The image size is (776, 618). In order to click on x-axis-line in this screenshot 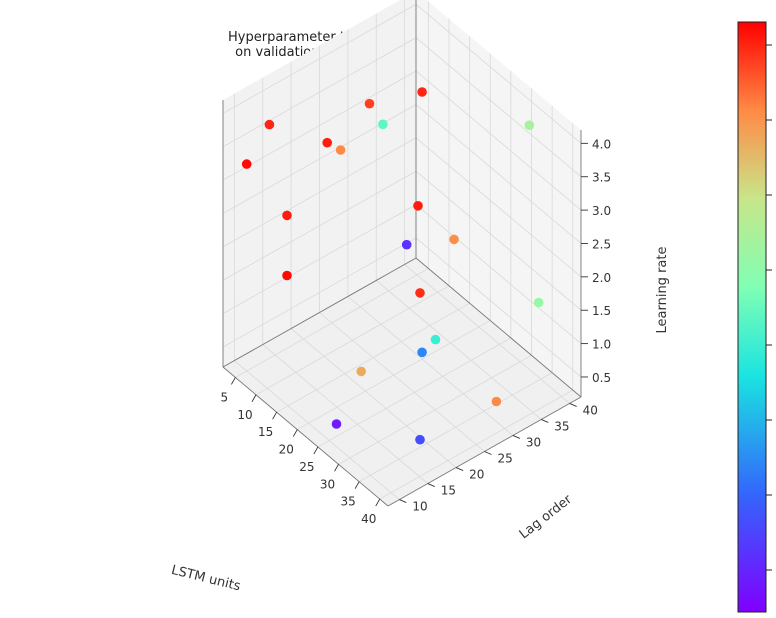, I will do `click(305, 436)`.